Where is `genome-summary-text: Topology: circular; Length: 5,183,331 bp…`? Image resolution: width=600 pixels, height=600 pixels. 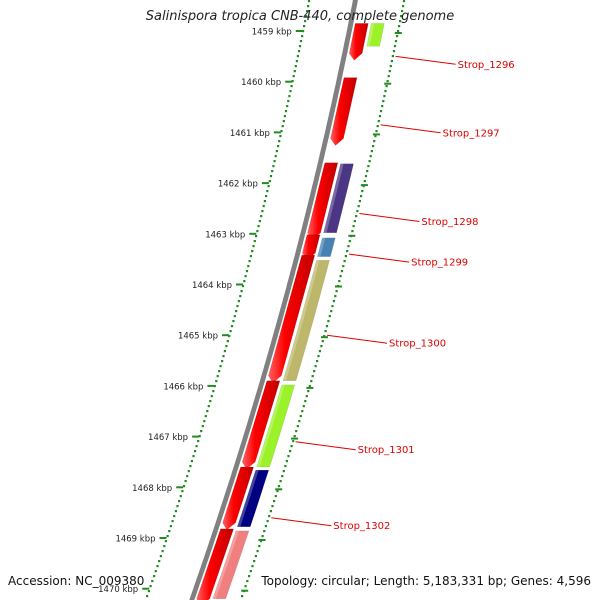 genome-summary-text: Topology: circular; Length: 5,183,331 bp… is located at coordinates (426, 581).